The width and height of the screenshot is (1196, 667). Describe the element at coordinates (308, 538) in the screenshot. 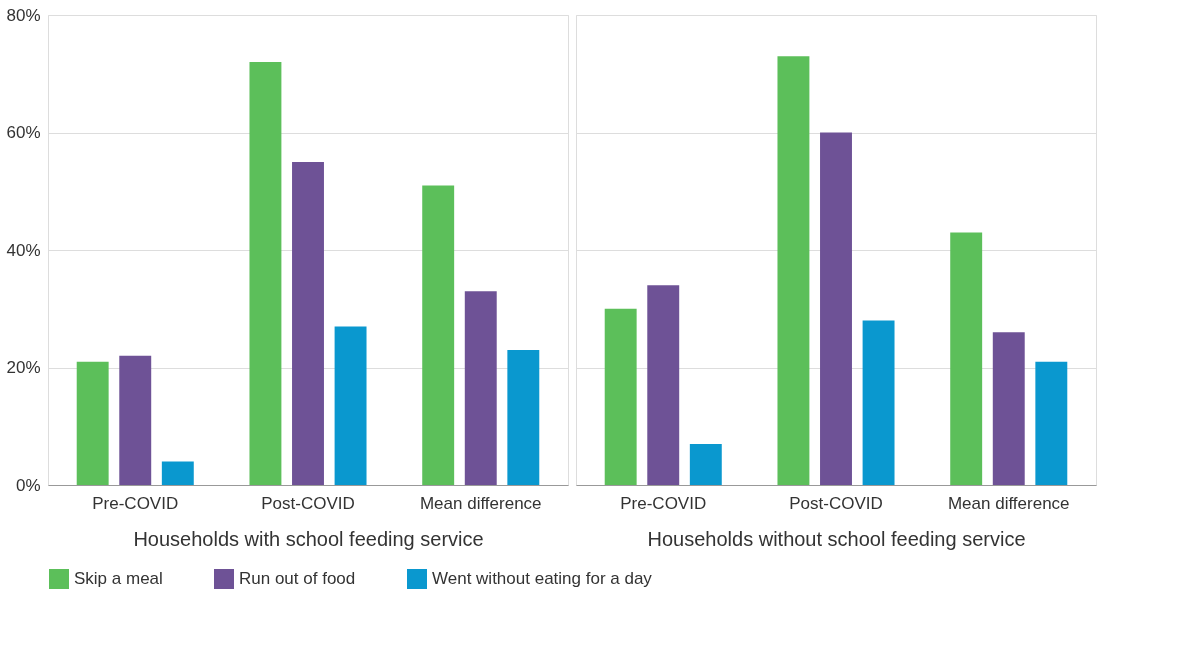

I see `x-axis-title: Households with school feeding service` at that location.